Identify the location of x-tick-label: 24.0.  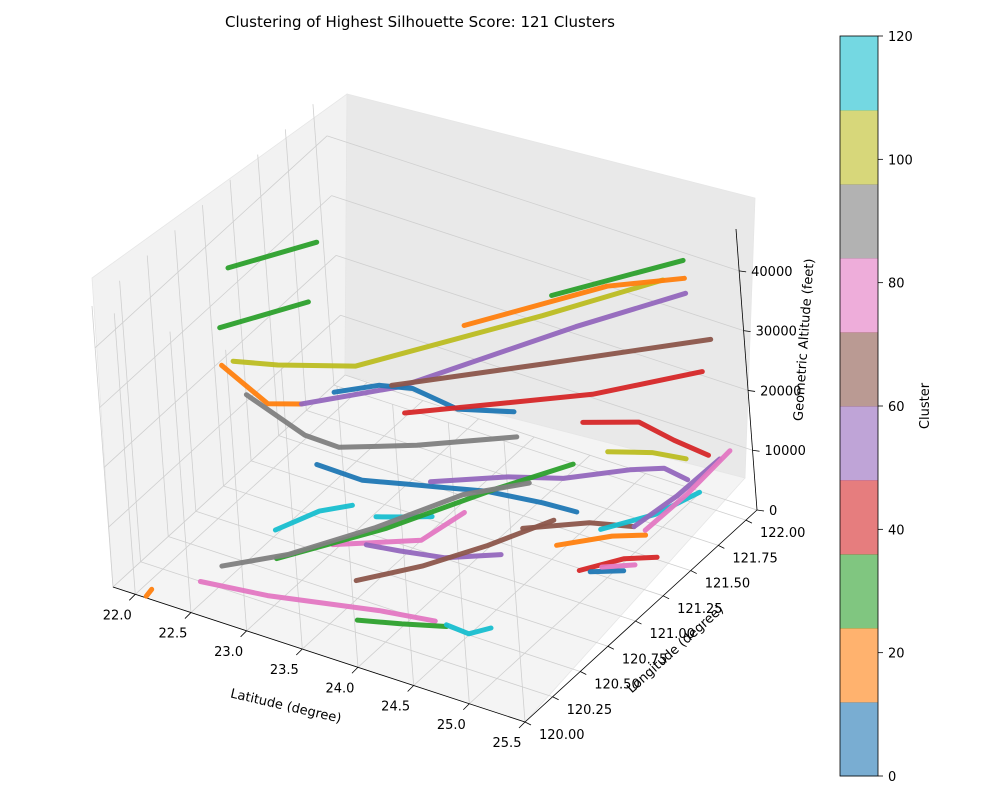
(339, 688).